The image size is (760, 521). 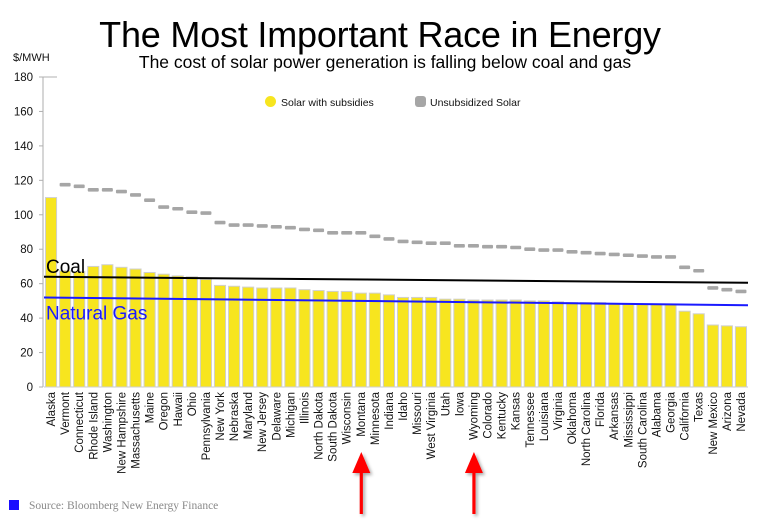 What do you see at coordinates (333, 233) in the screenshot?
I see `marker-south-dakota` at bounding box center [333, 233].